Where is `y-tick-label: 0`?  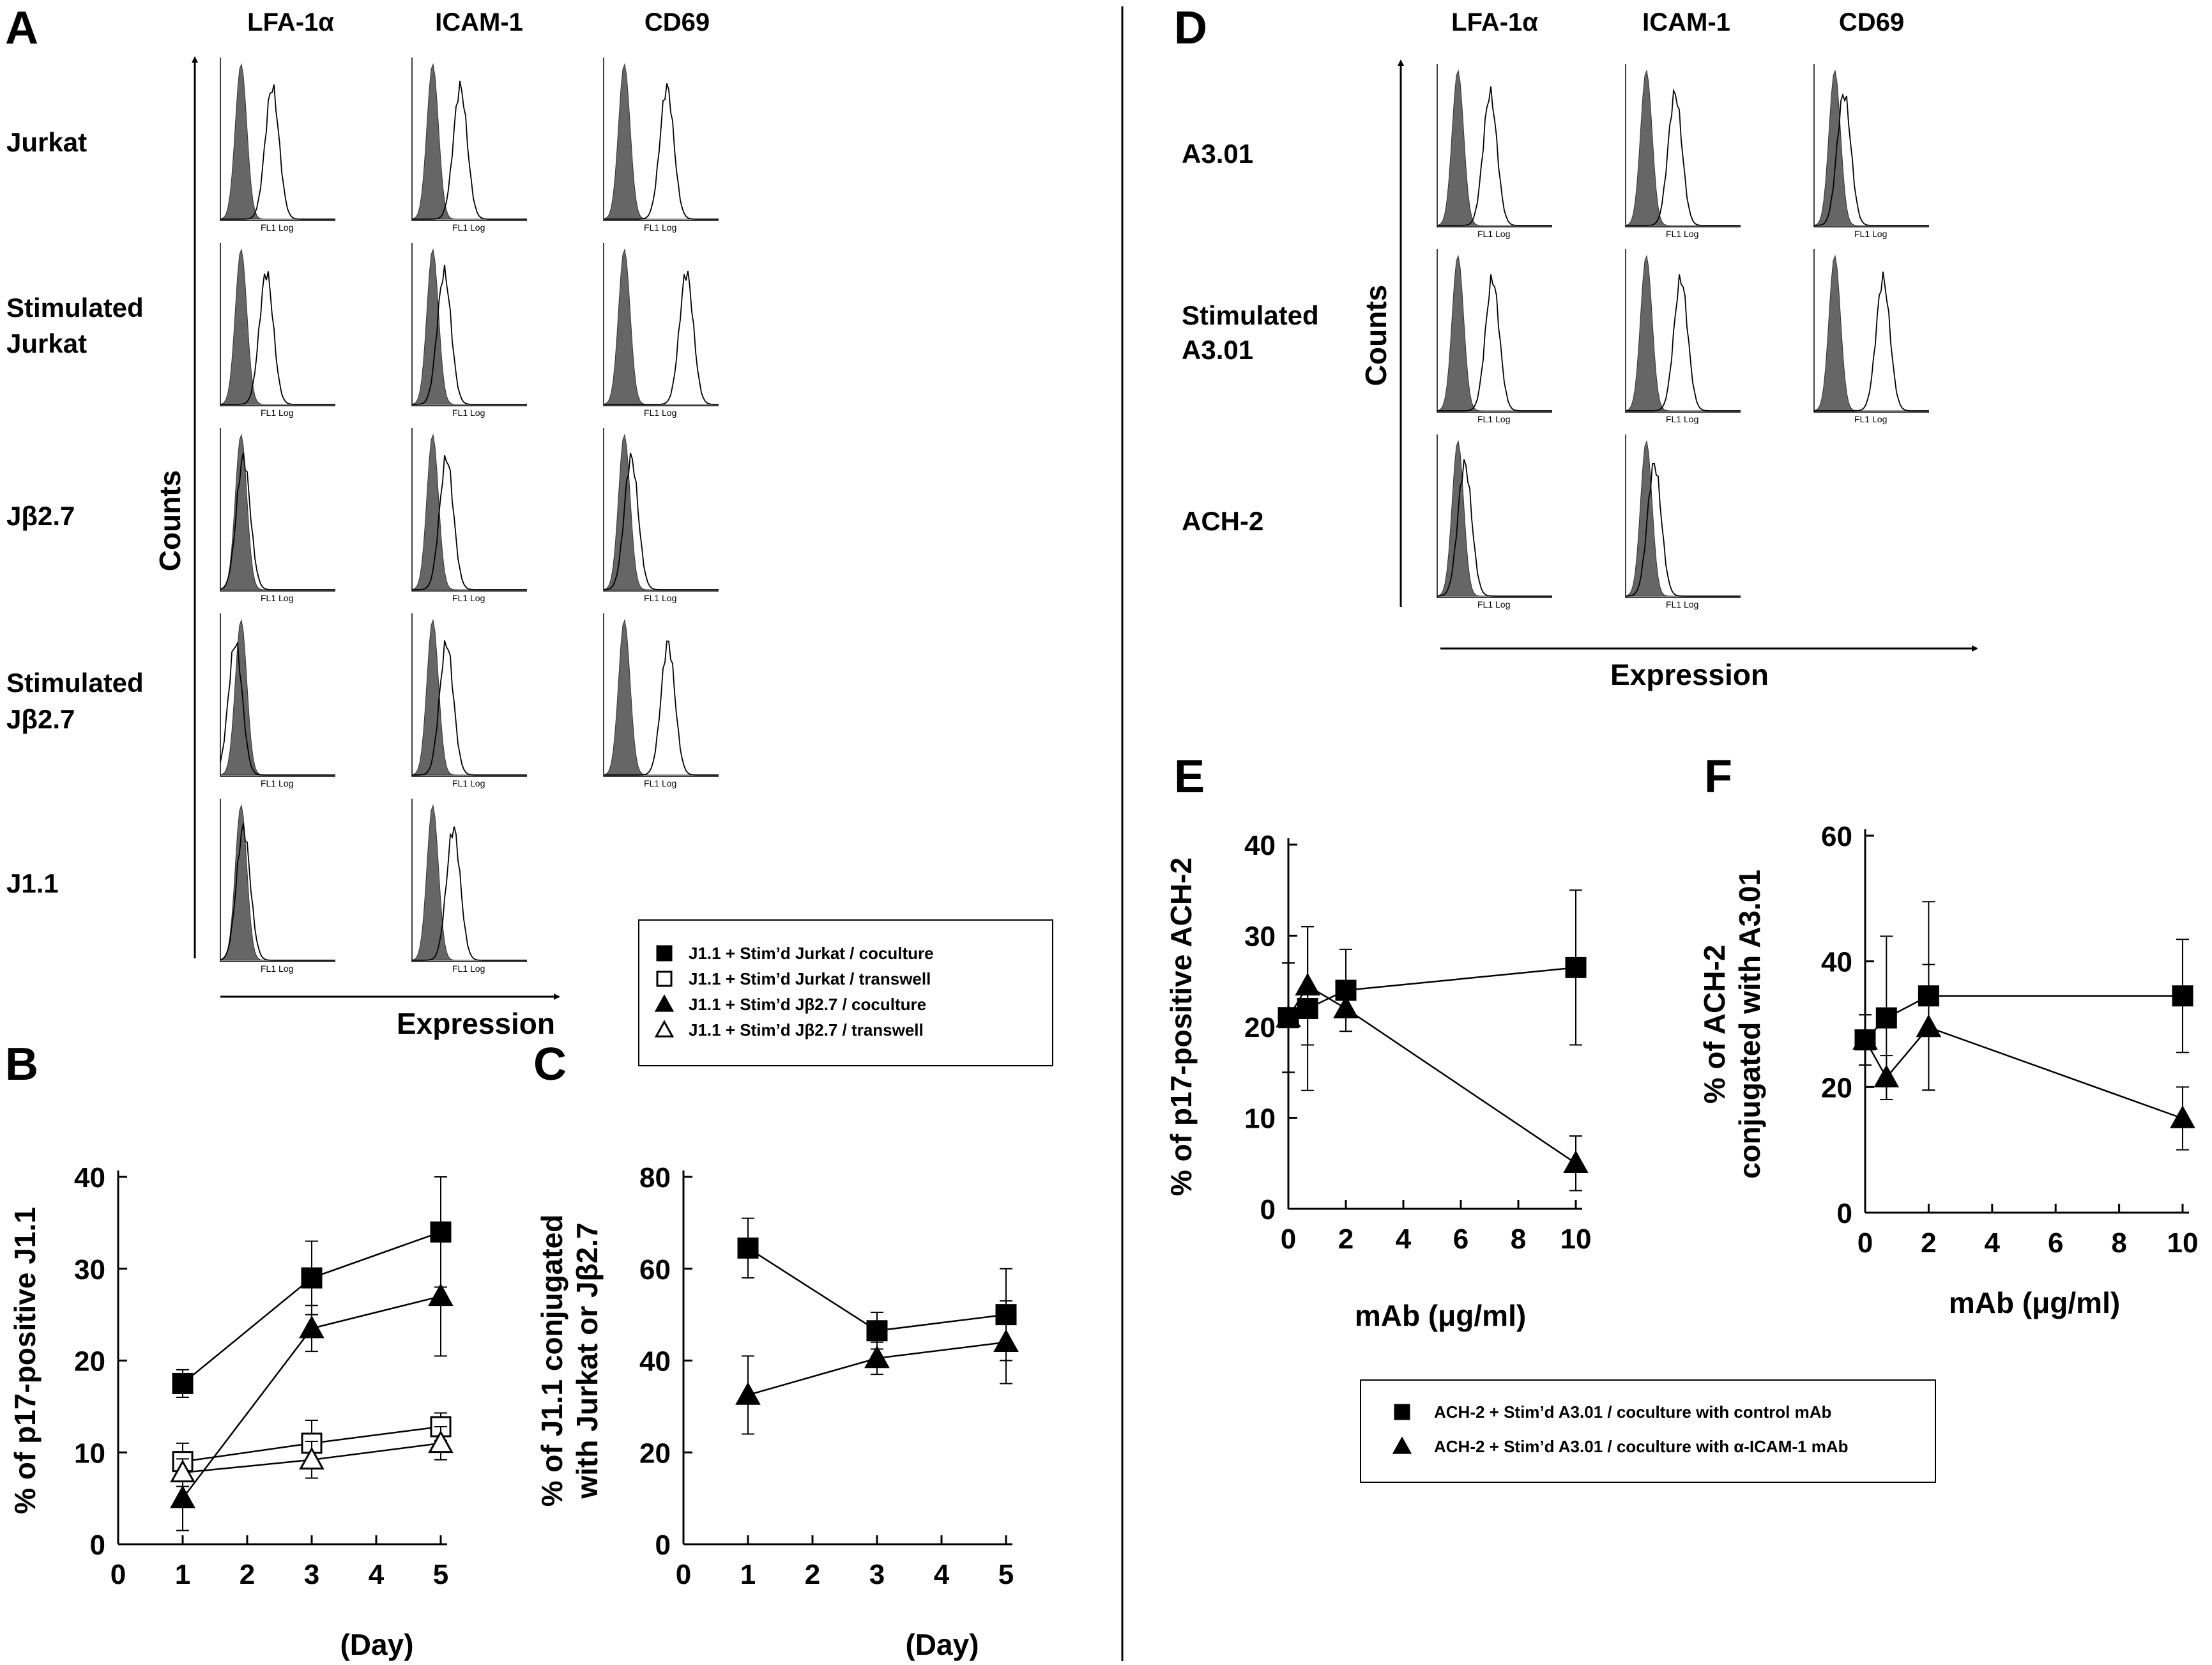
y-tick-label: 0 is located at coordinates (1268, 1210).